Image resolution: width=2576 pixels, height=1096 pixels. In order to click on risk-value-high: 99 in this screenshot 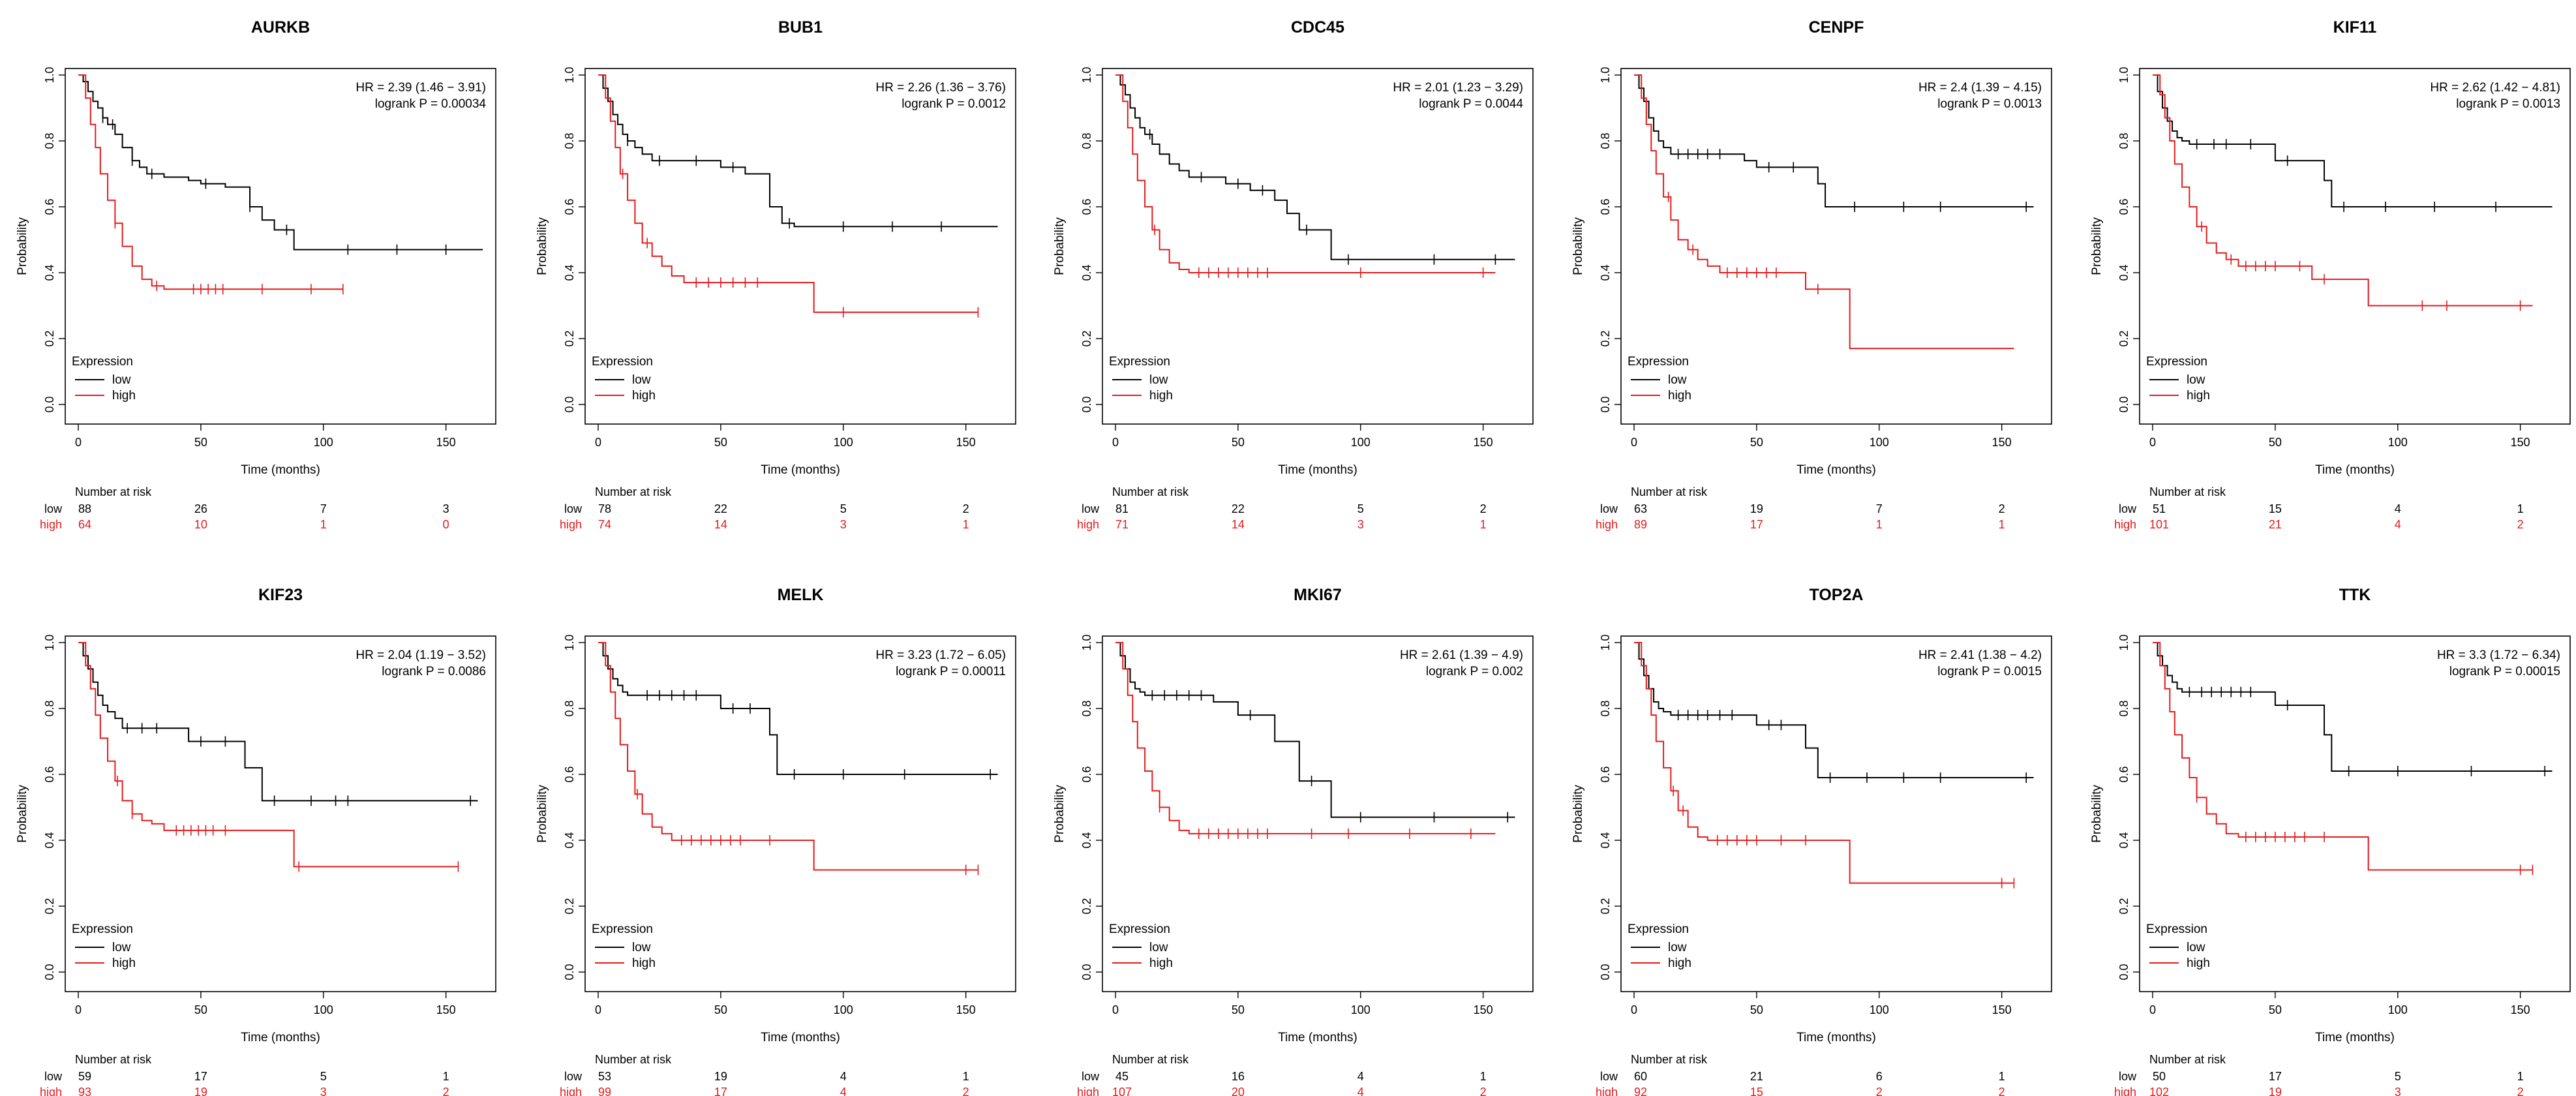, I will do `click(604, 1091)`.